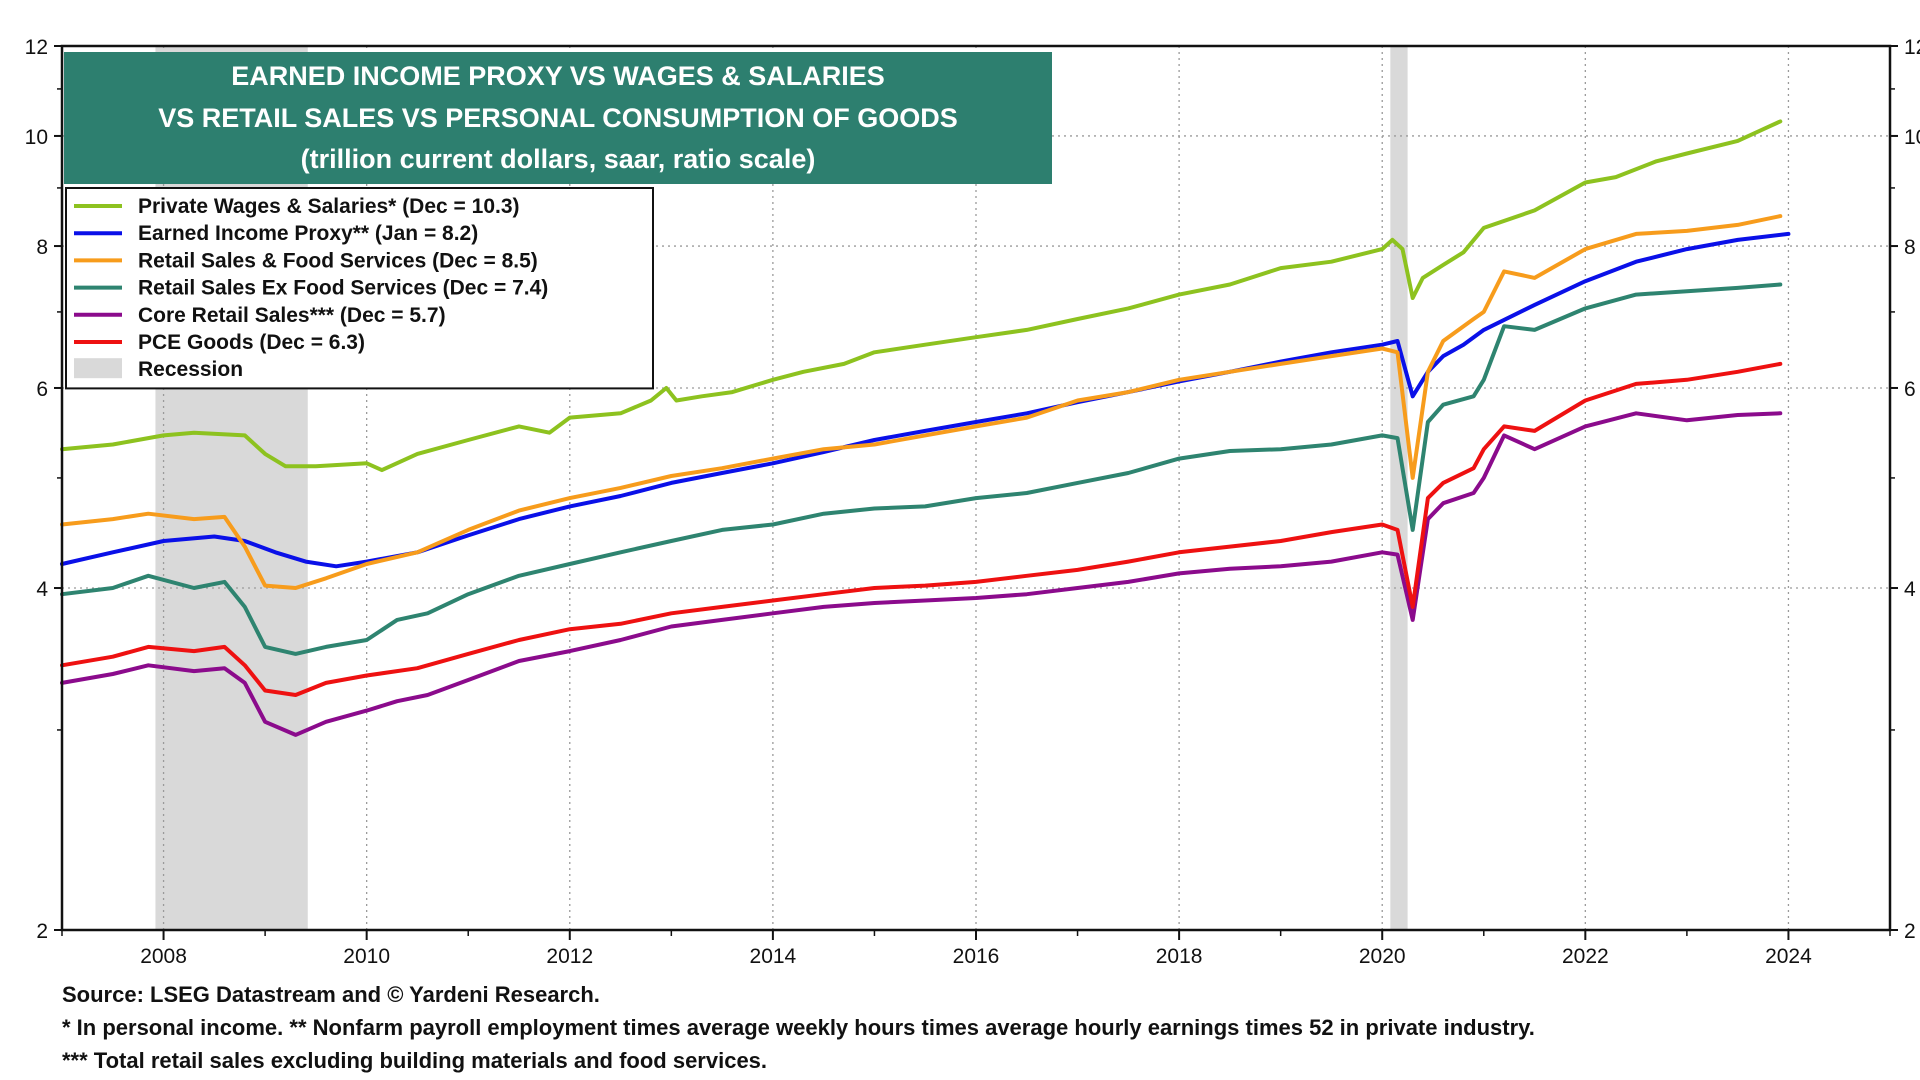  What do you see at coordinates (773, 956) in the screenshot?
I see `x-tick-label-2014: 2014` at bounding box center [773, 956].